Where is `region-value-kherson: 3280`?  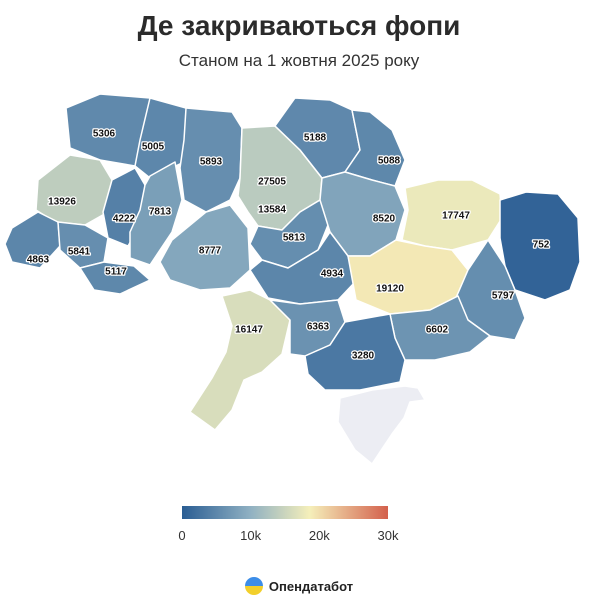
region-value-kherson: 3280 is located at coordinates (363, 356).